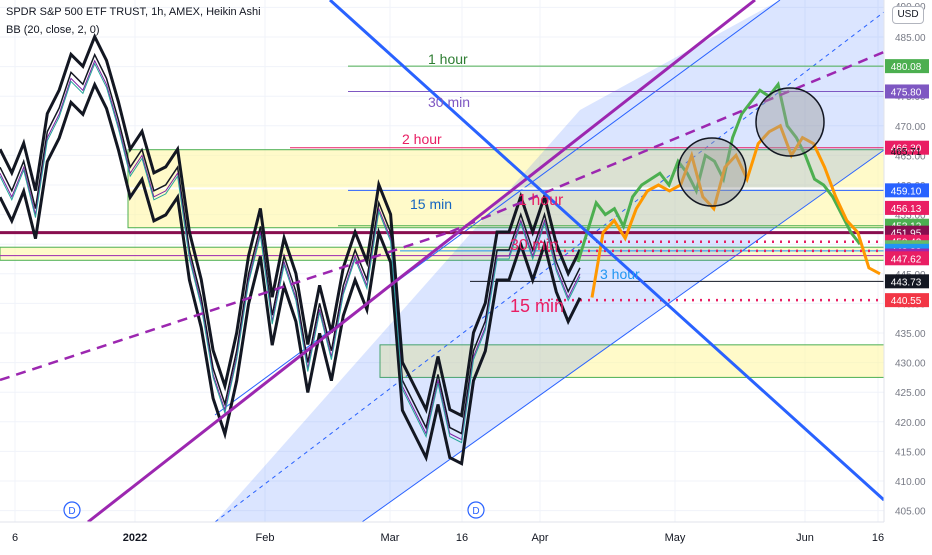  What do you see at coordinates (910, 364) in the screenshot?
I see `price-tick: 430.00` at bounding box center [910, 364].